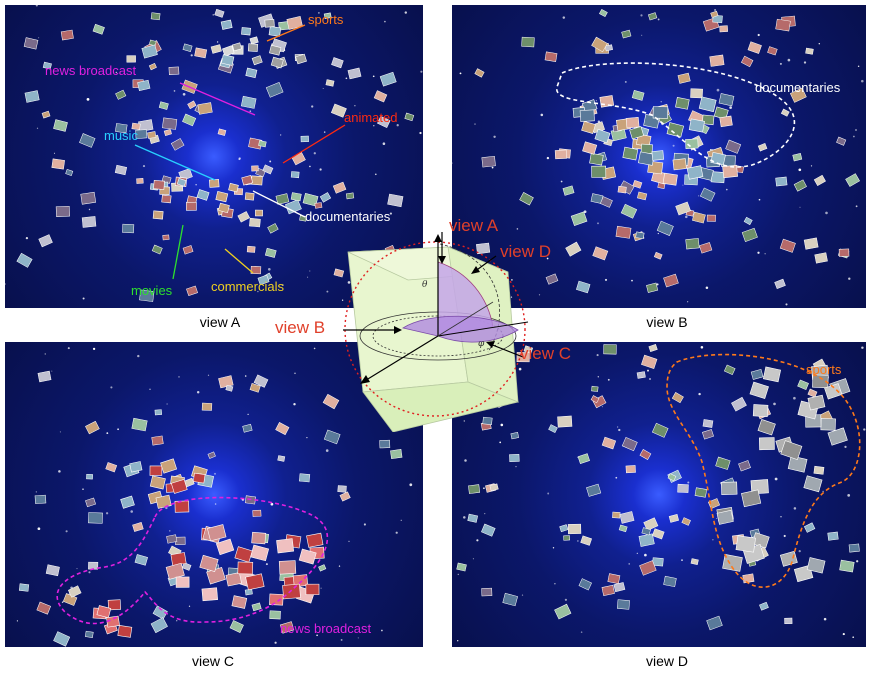  I want to click on music-arrow, so click(175, 162).